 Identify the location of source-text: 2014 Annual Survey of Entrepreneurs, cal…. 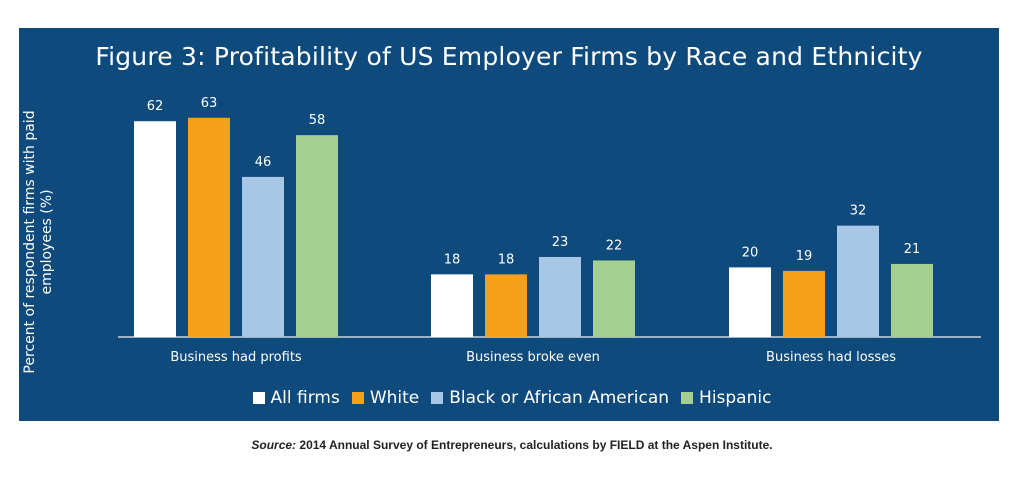
(536, 445).